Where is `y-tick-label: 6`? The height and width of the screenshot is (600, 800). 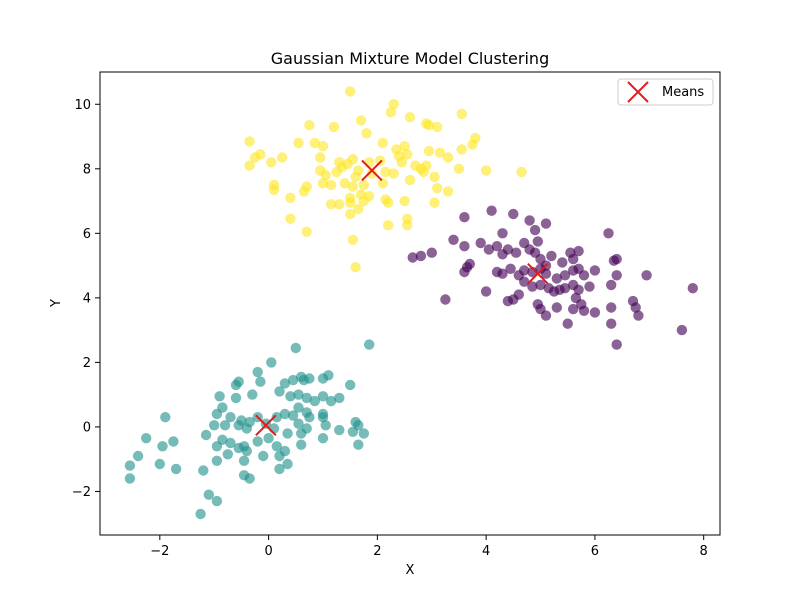
y-tick-label: 6 is located at coordinates (87, 234).